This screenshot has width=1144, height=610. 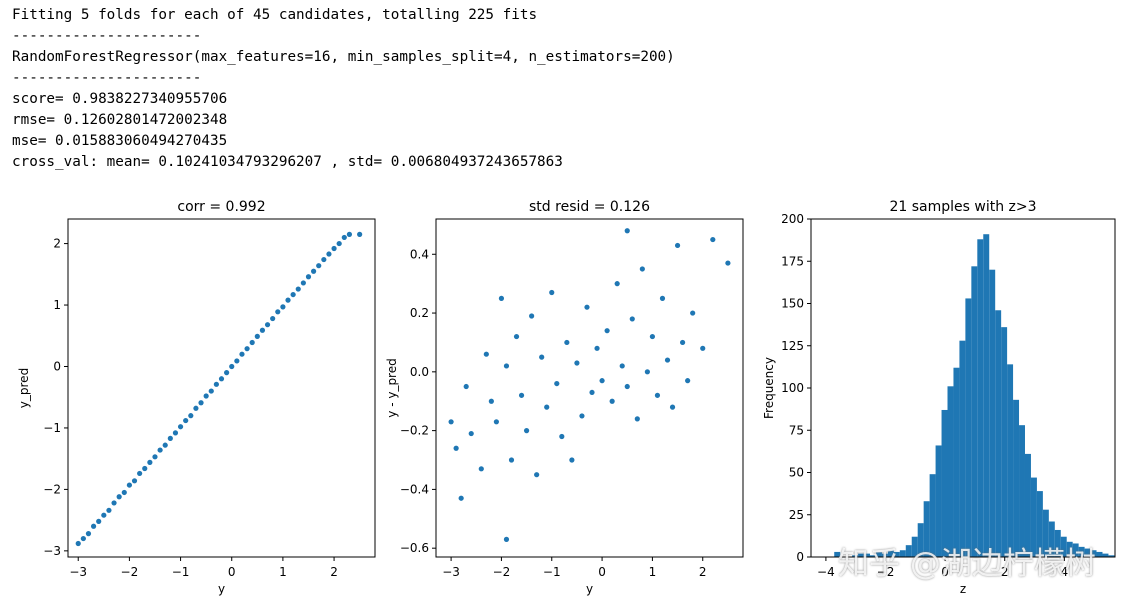 I want to click on x-tick-label: 2, so click(x=334, y=572).